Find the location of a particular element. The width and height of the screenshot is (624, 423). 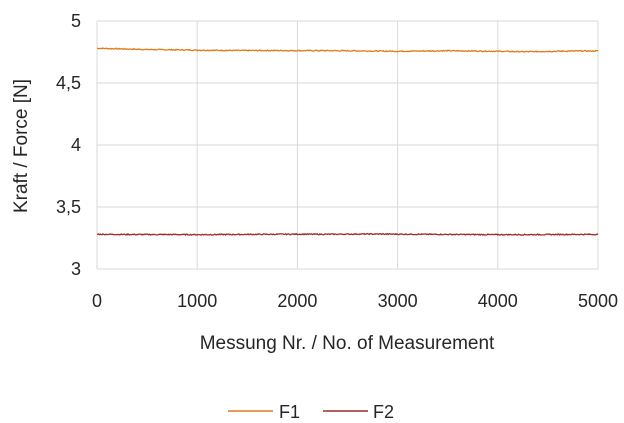

series-line-F1 is located at coordinates (347, 50).